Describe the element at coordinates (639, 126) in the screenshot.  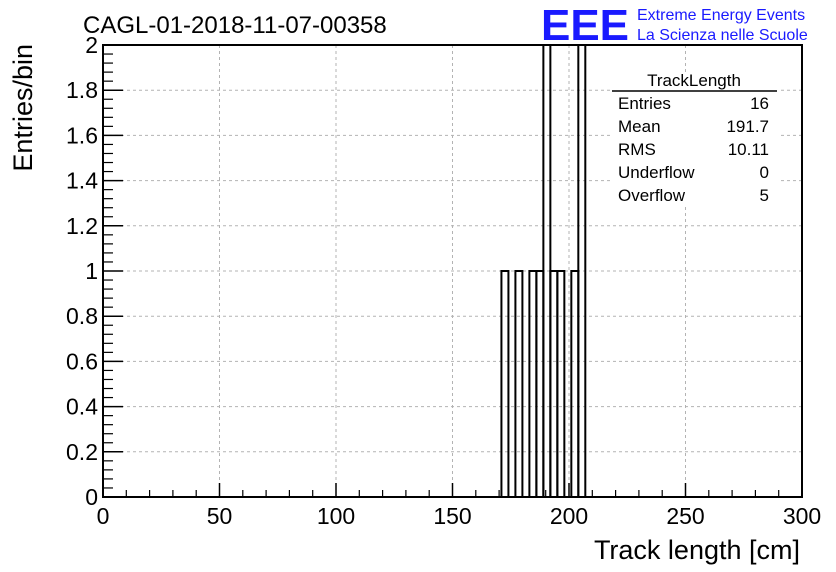
I see `stats-row-name: Mean` at that location.